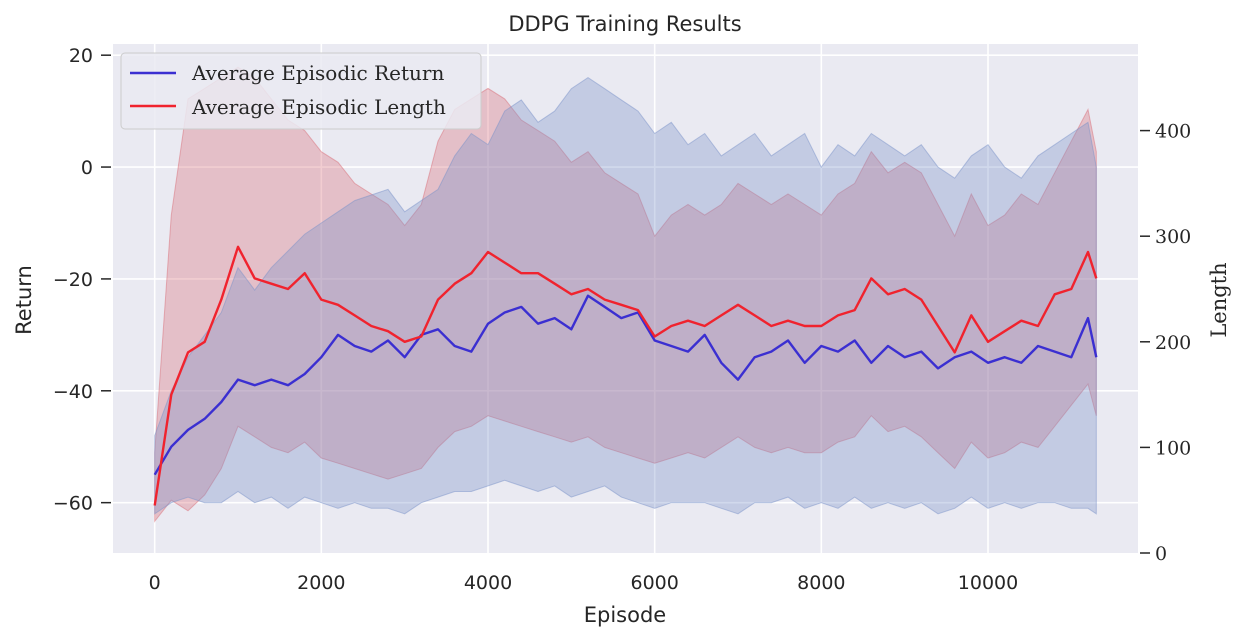 The width and height of the screenshot is (1236, 635). What do you see at coordinates (1173, 237) in the screenshot?
I see `y2-tick-label: 300` at bounding box center [1173, 237].